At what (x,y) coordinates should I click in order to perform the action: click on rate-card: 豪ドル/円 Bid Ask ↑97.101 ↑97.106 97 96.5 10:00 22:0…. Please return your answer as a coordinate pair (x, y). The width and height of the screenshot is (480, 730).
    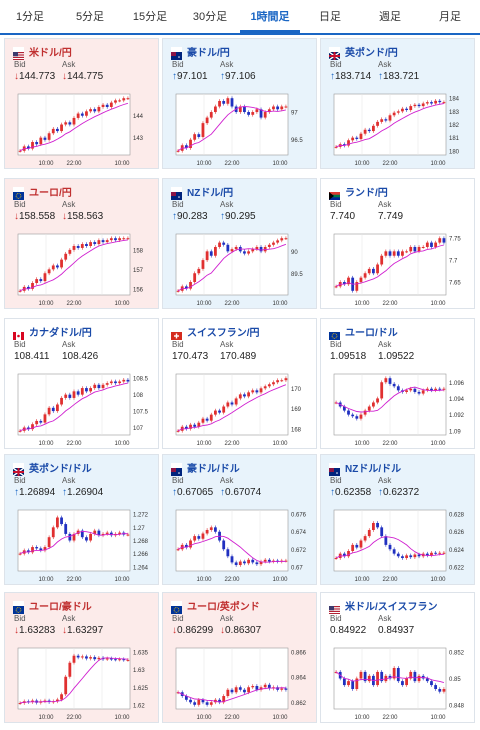
    Looking at the image, I should click on (239, 103).